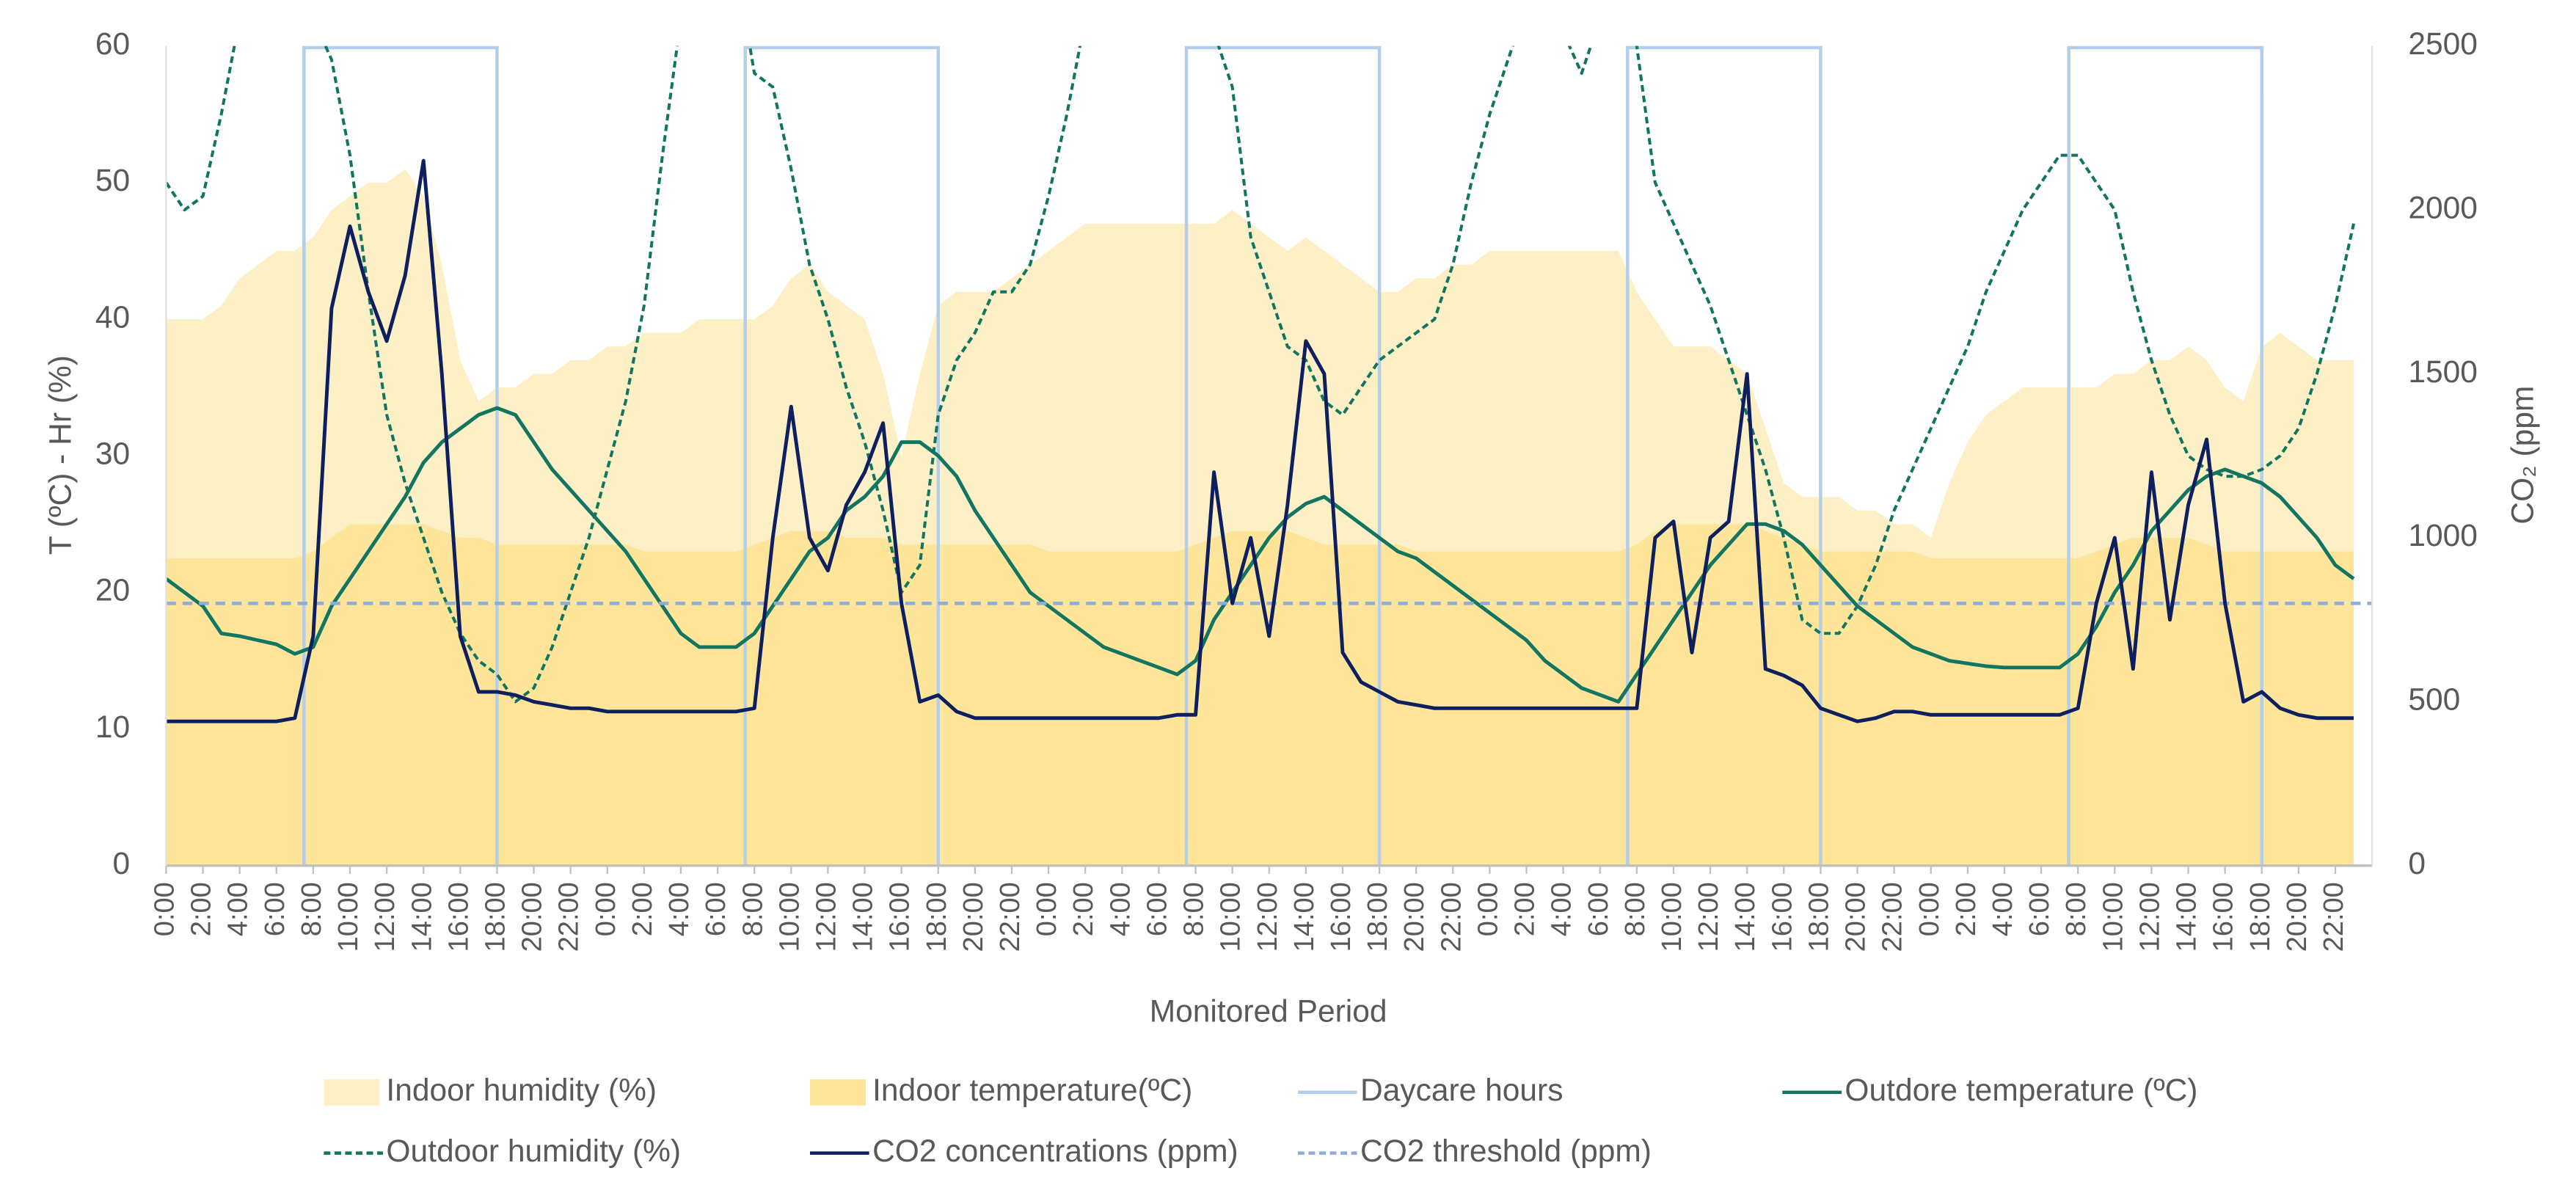 The image size is (2576, 1204). What do you see at coordinates (2443, 207) in the screenshot?
I see `y2-tick-label: 2000` at bounding box center [2443, 207].